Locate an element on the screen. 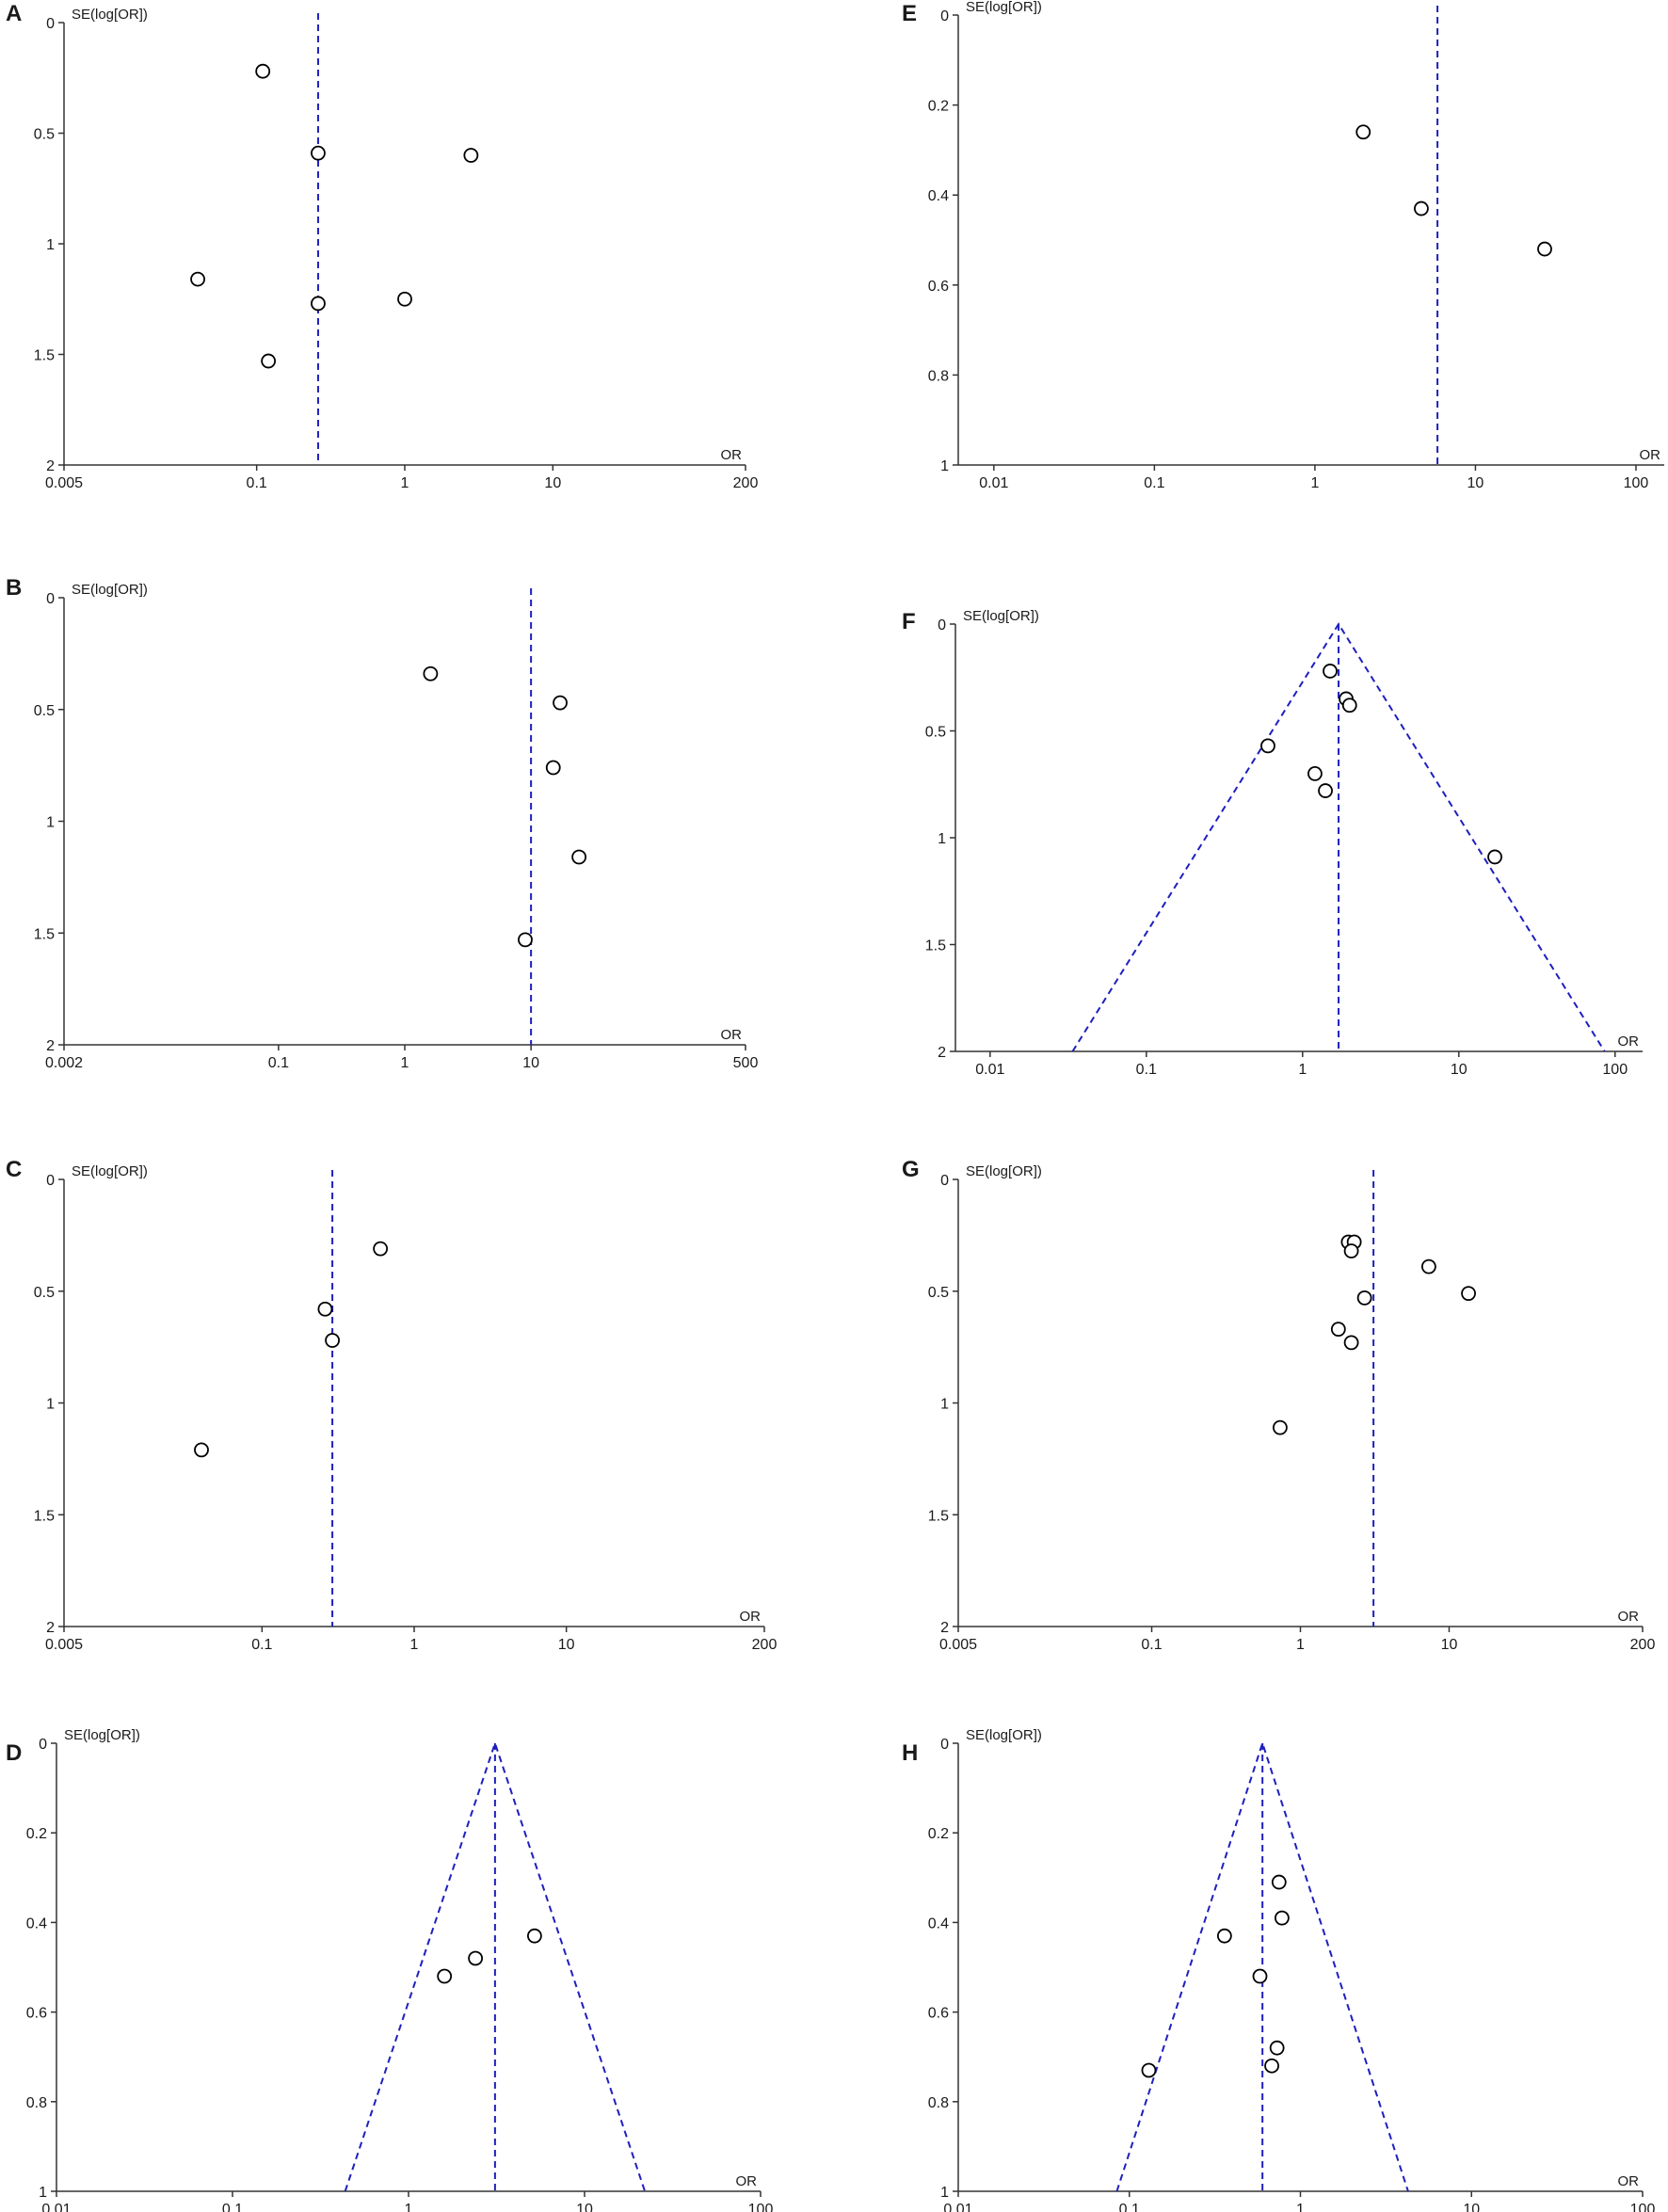 This screenshot has height=2212, width=1668. panel-label: A is located at coordinates (14, 13).